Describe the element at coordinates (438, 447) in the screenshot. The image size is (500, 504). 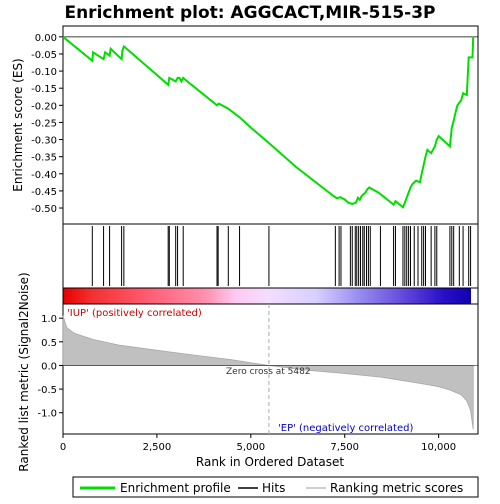
I see `x-tick-label-4: 10,000` at that location.